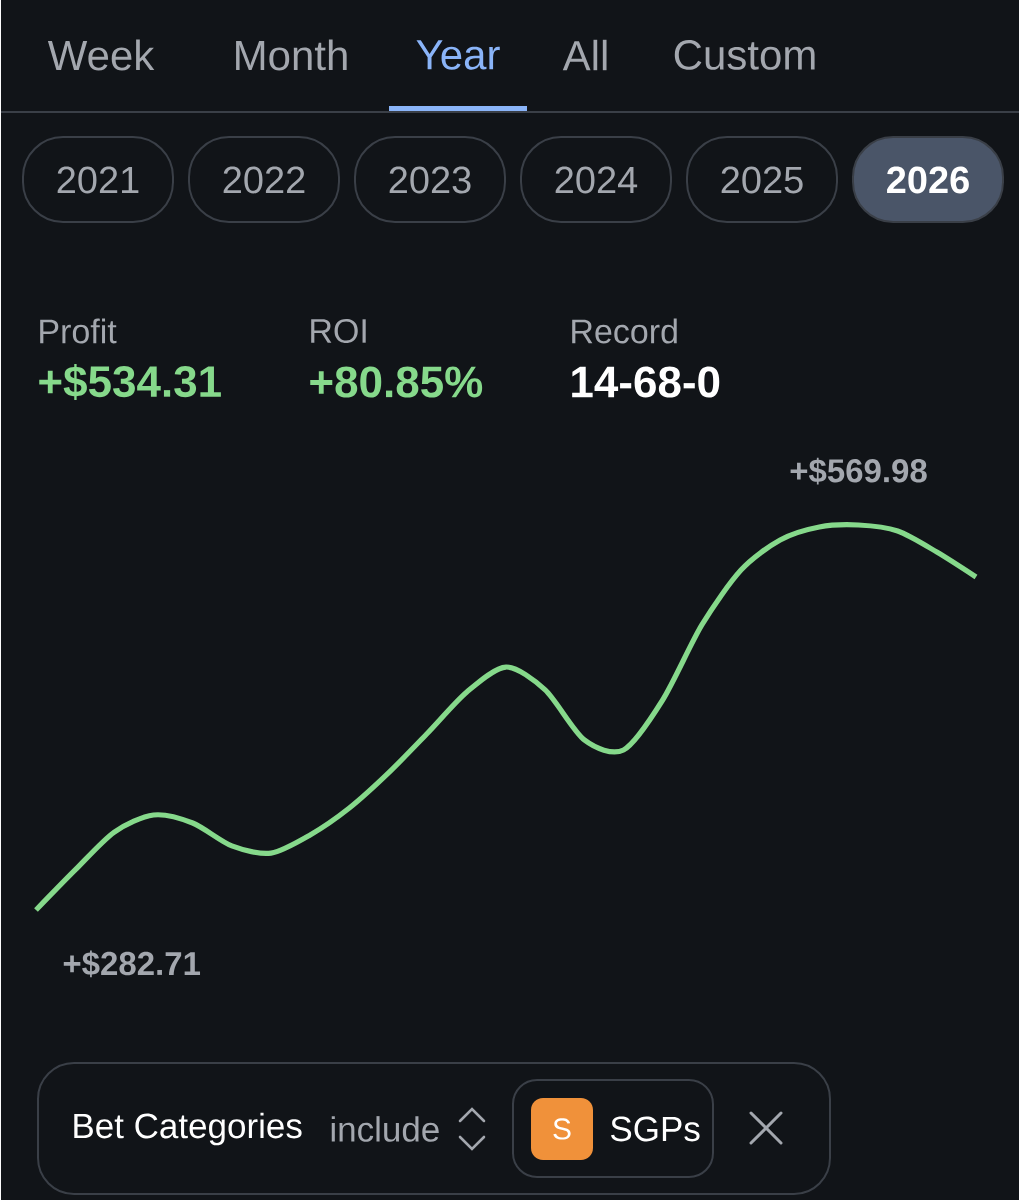 This screenshot has height=1200, width=1020. I want to click on text: 2025, so click(762, 180).